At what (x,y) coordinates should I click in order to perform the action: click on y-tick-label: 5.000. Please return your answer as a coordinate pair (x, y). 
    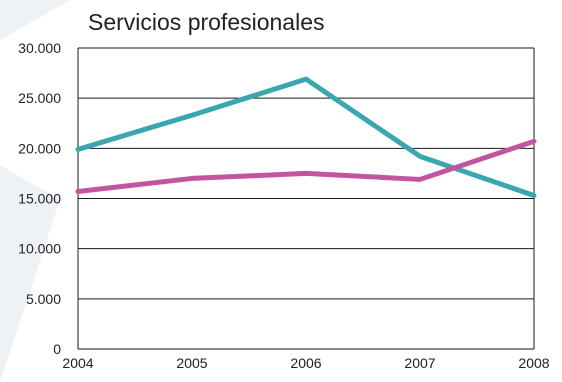
    Looking at the image, I should click on (43, 299).